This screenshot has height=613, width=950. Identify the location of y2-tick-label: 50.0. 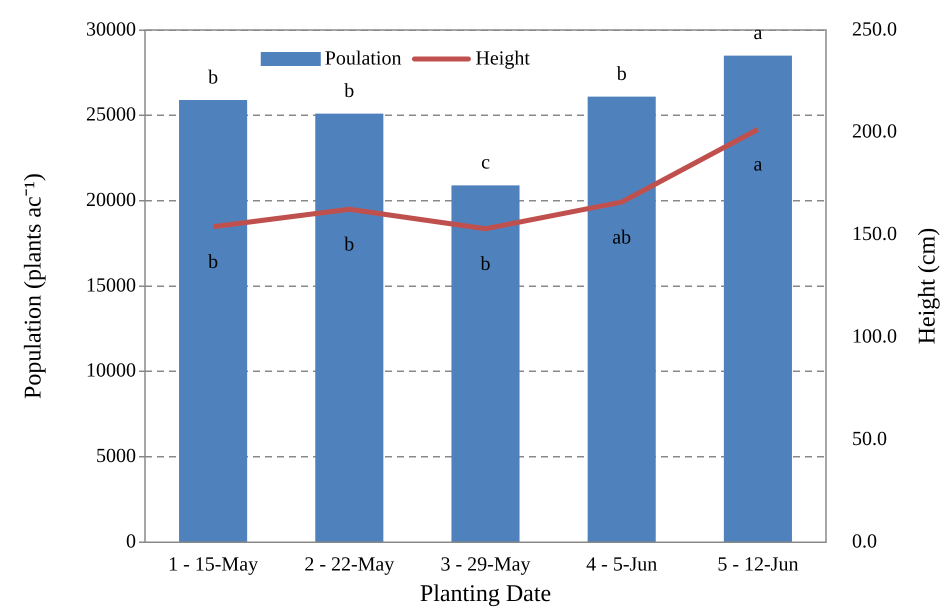
(869, 439).